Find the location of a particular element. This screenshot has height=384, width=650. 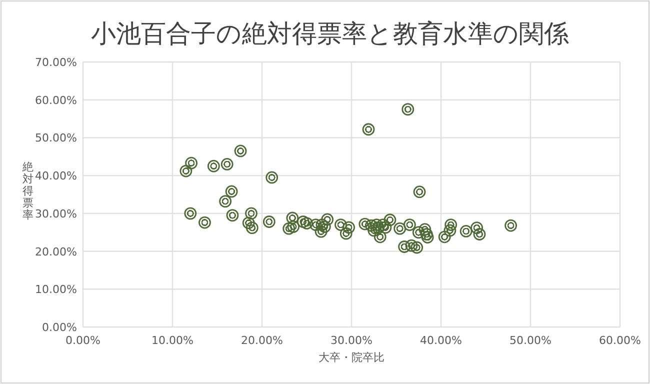

x-tick-label: 60.00% is located at coordinates (620, 340).